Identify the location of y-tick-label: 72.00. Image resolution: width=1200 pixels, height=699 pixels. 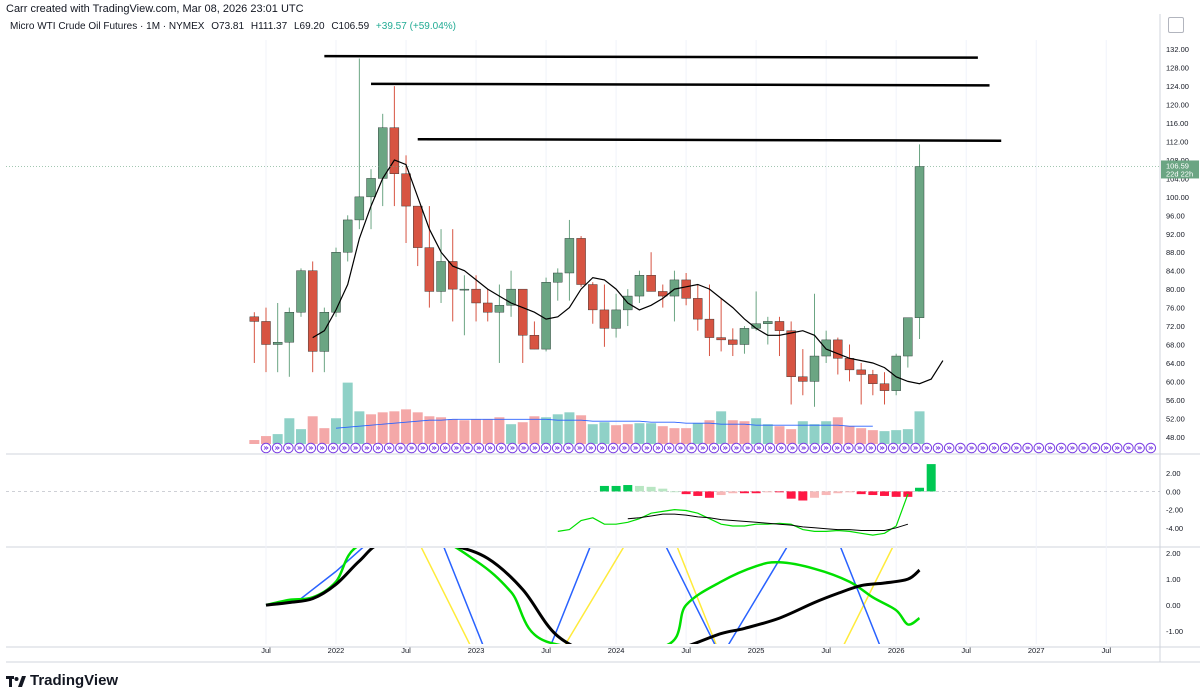
(1175, 326).